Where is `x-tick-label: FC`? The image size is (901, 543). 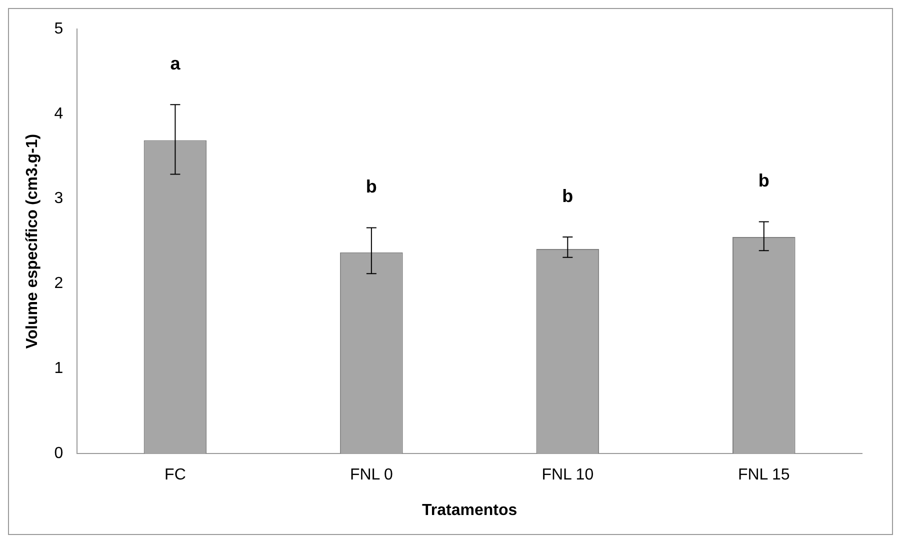
x-tick-label: FC is located at coordinates (175, 475).